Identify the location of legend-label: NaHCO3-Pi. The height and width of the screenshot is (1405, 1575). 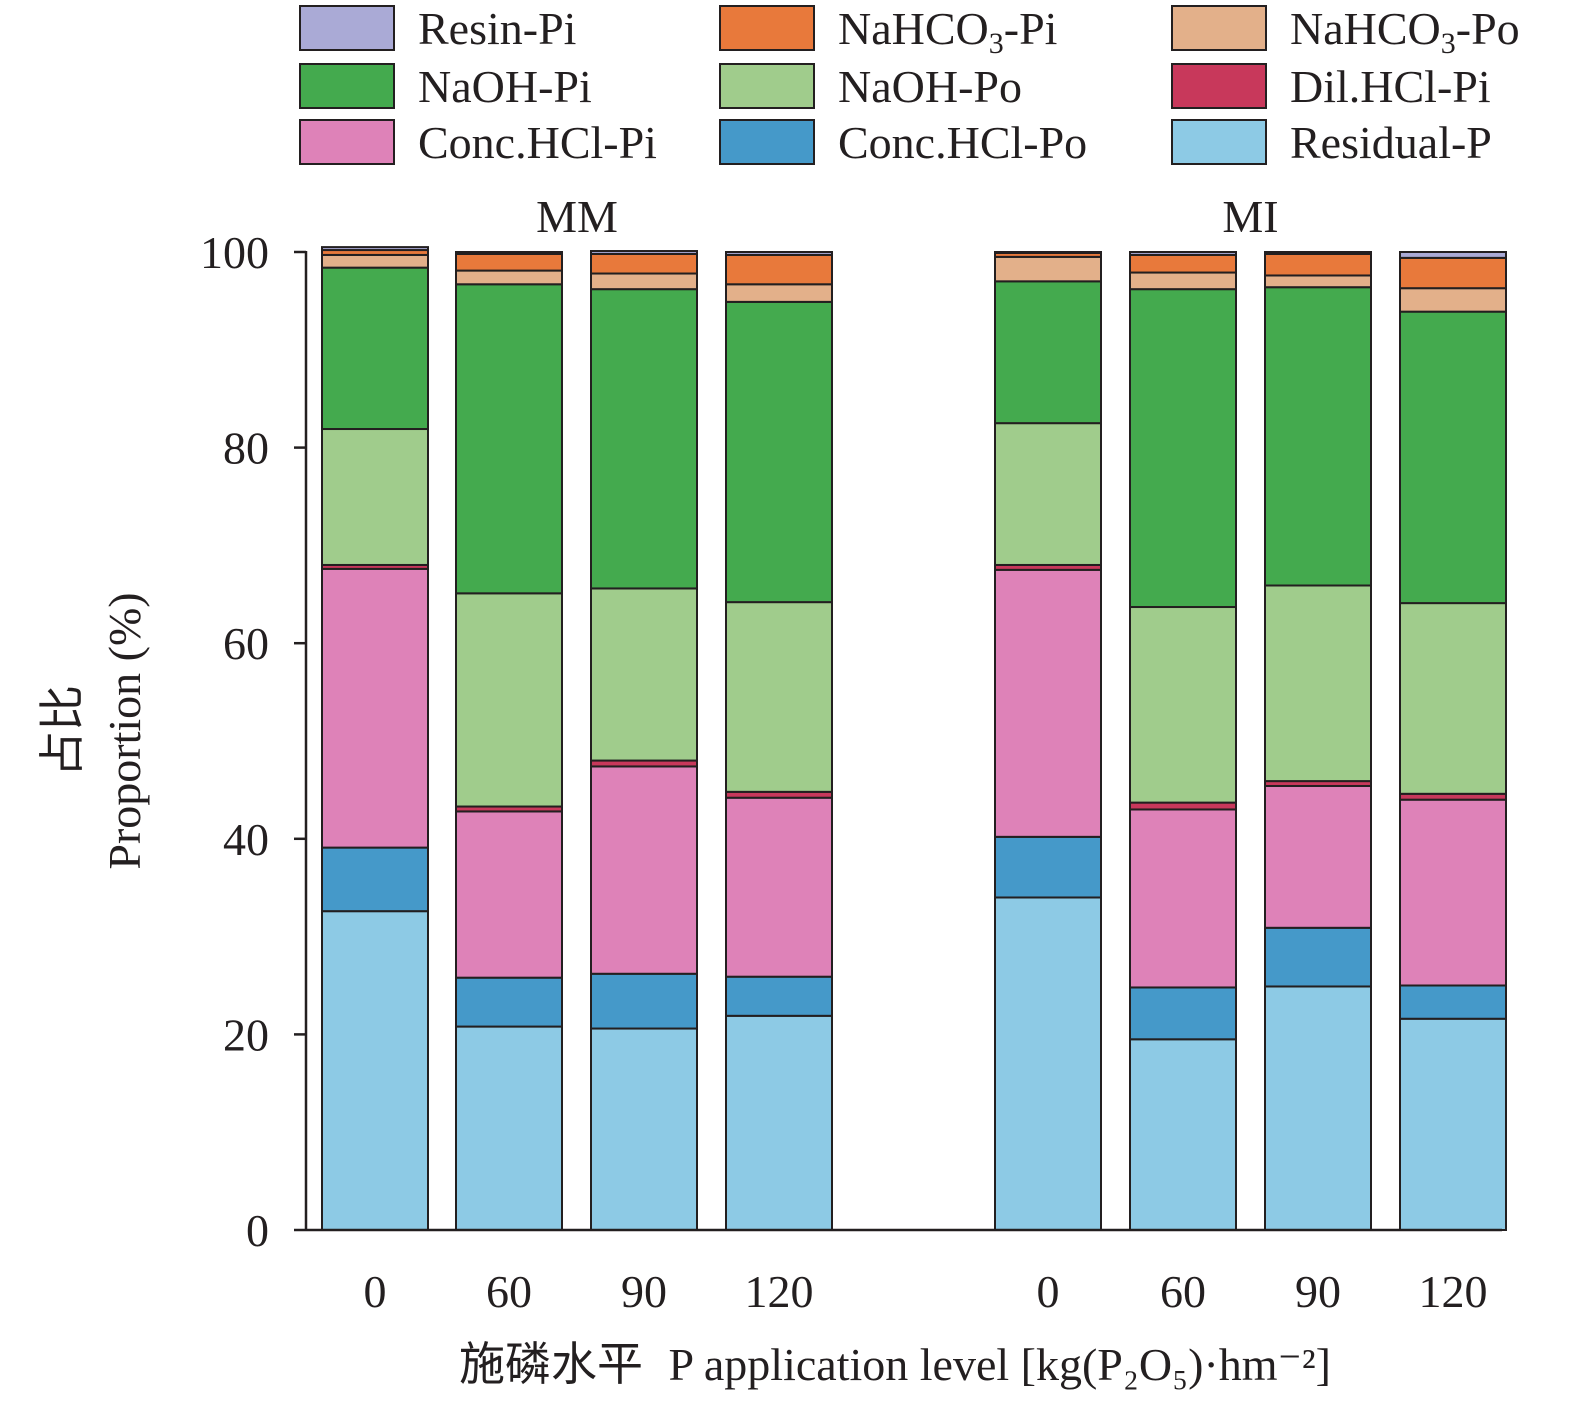
(947, 31).